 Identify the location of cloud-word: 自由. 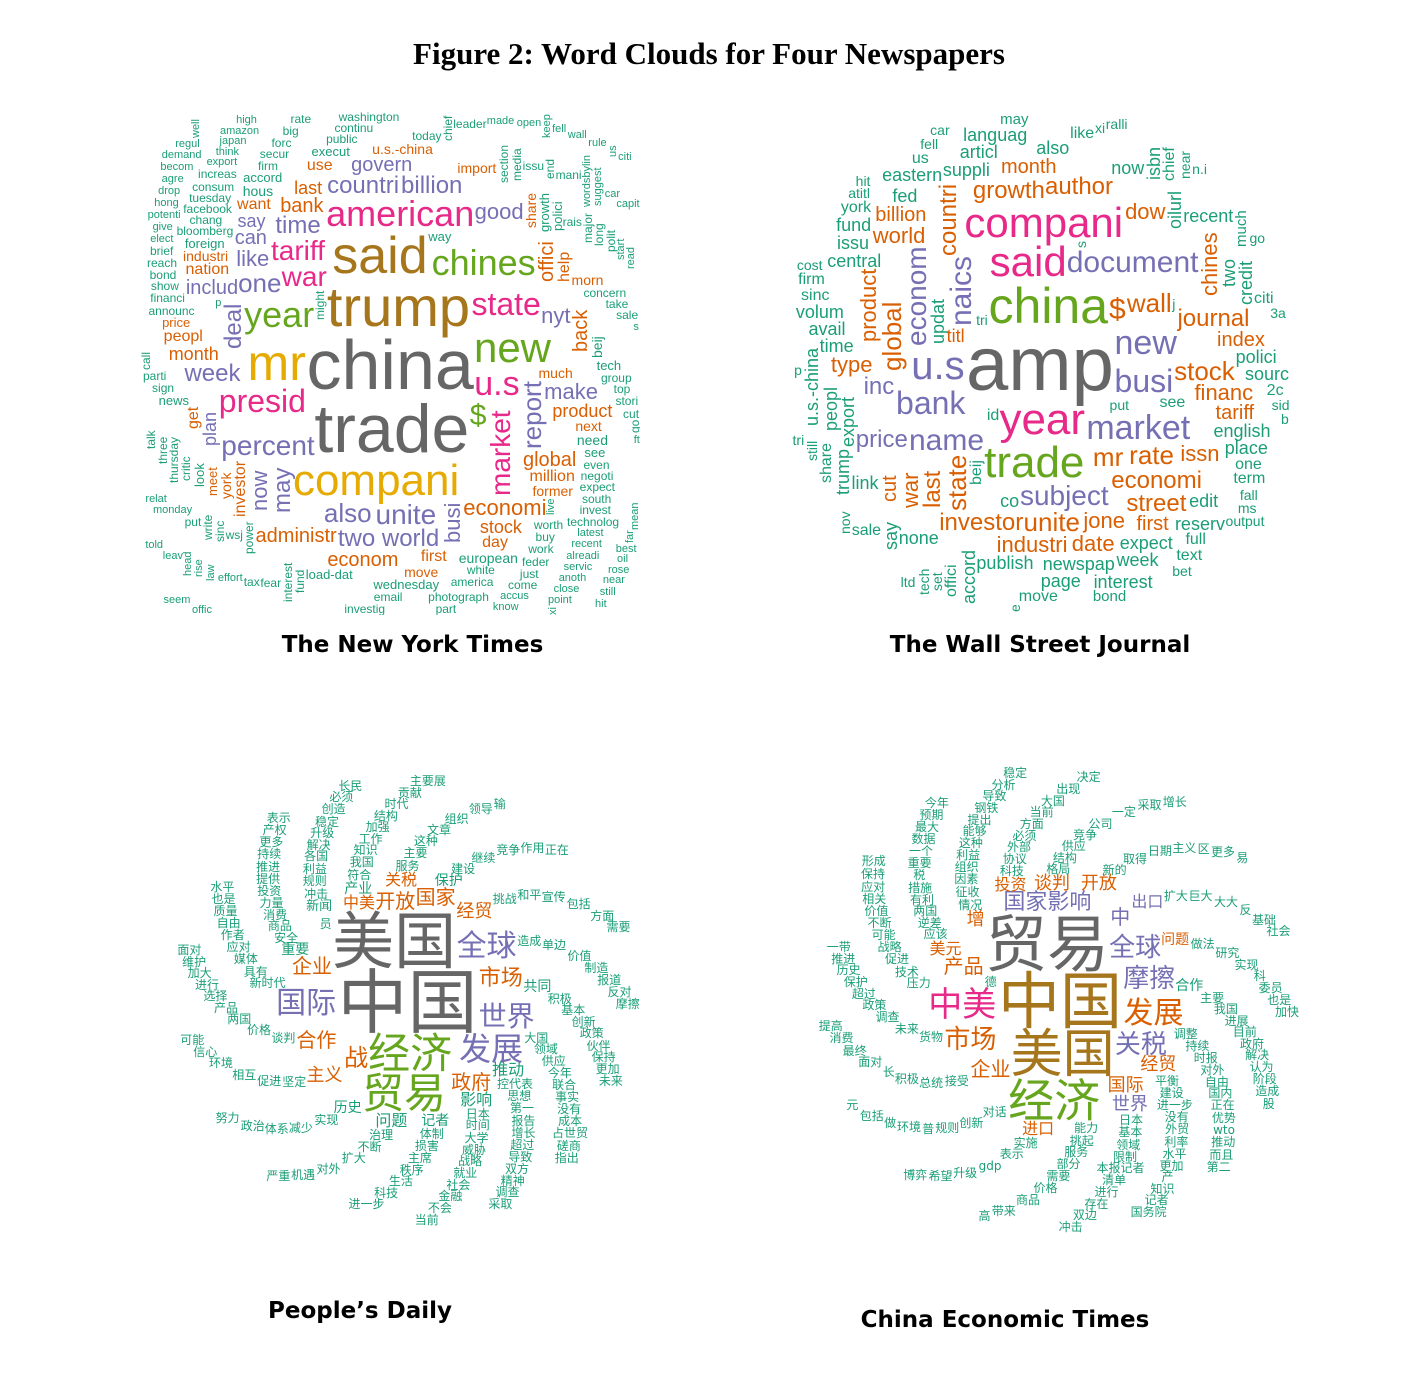
(228, 923).